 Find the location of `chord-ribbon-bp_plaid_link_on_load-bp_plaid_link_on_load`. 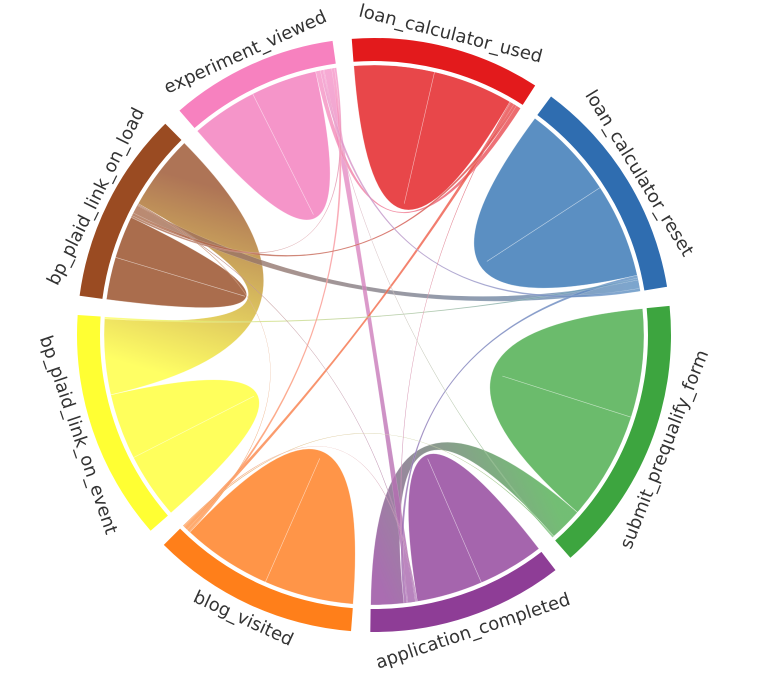

chord-ribbon-bp_plaid_link_on_load-bp_plaid_link_on_load is located at coordinates (176, 262).